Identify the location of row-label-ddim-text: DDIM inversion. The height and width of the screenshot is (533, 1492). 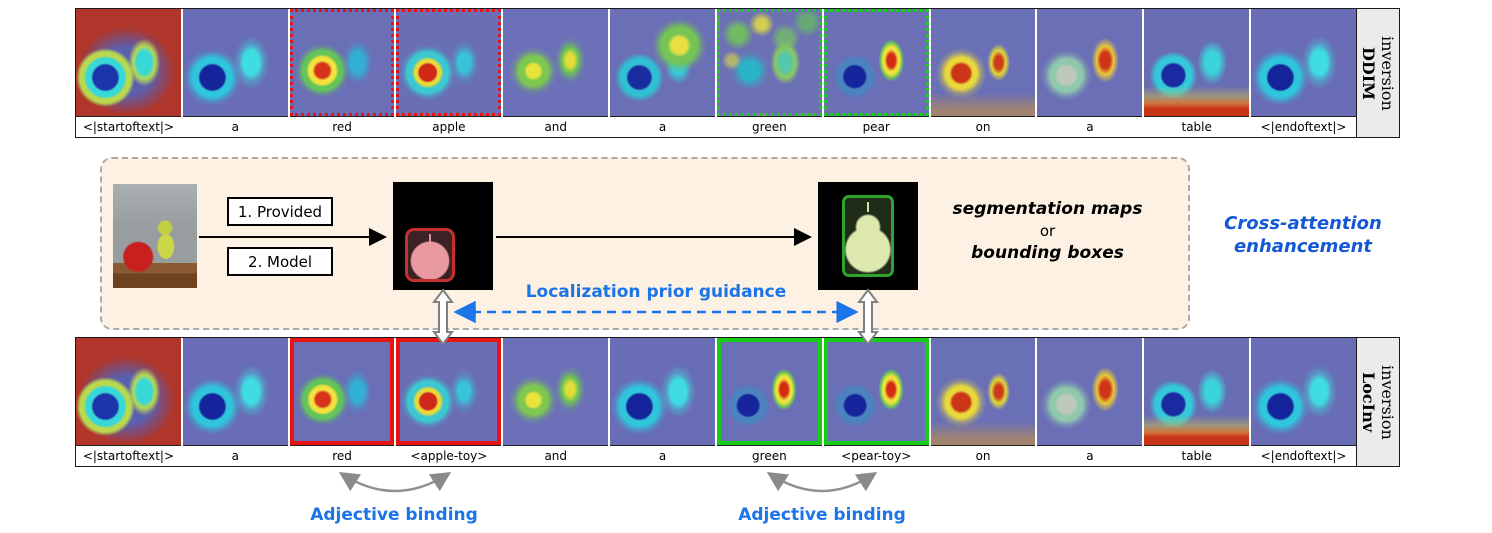
(1378, 73).